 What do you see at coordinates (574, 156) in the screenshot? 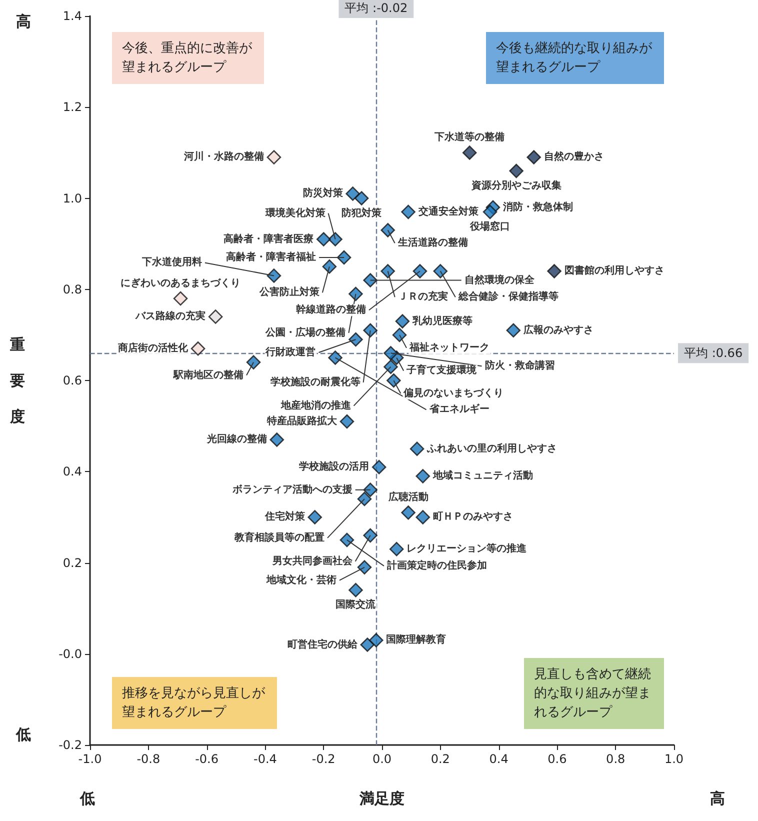
I see `annotation: 自然の豊かさ` at bounding box center [574, 156].